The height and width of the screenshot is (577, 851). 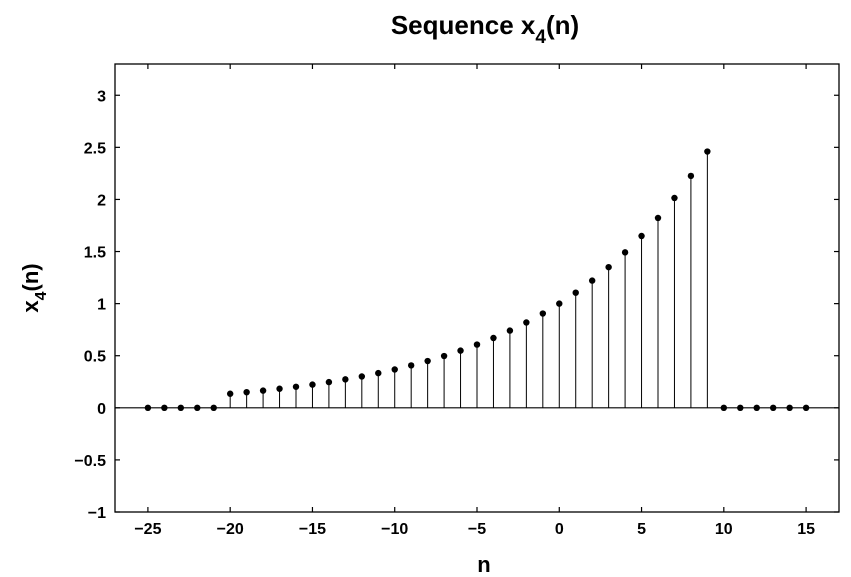 What do you see at coordinates (312, 529) in the screenshot?
I see `x-tick-label: −15` at bounding box center [312, 529].